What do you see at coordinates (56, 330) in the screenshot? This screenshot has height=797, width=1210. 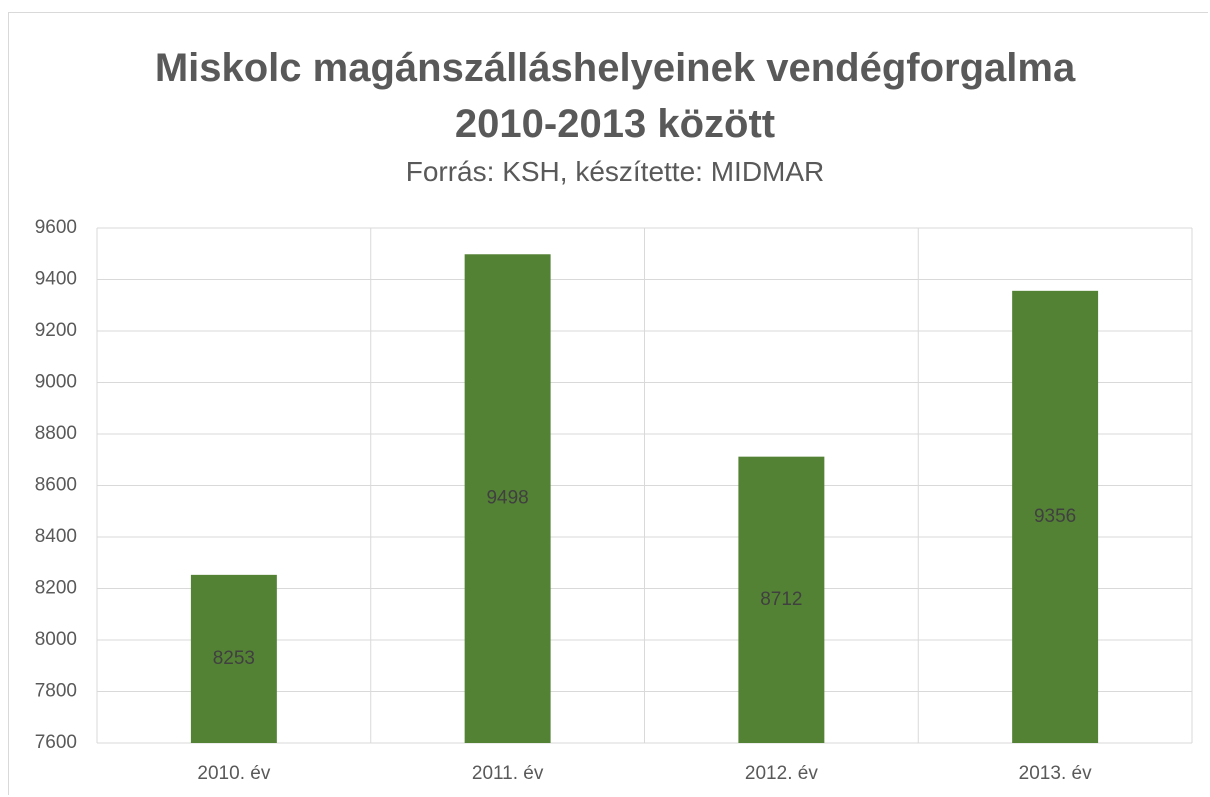 I see `y-tick-label: 9200` at bounding box center [56, 330].